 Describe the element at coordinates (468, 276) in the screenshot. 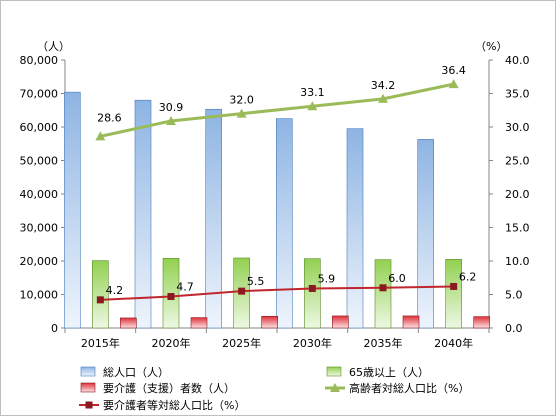

I see `data-label: 6.2` at that location.